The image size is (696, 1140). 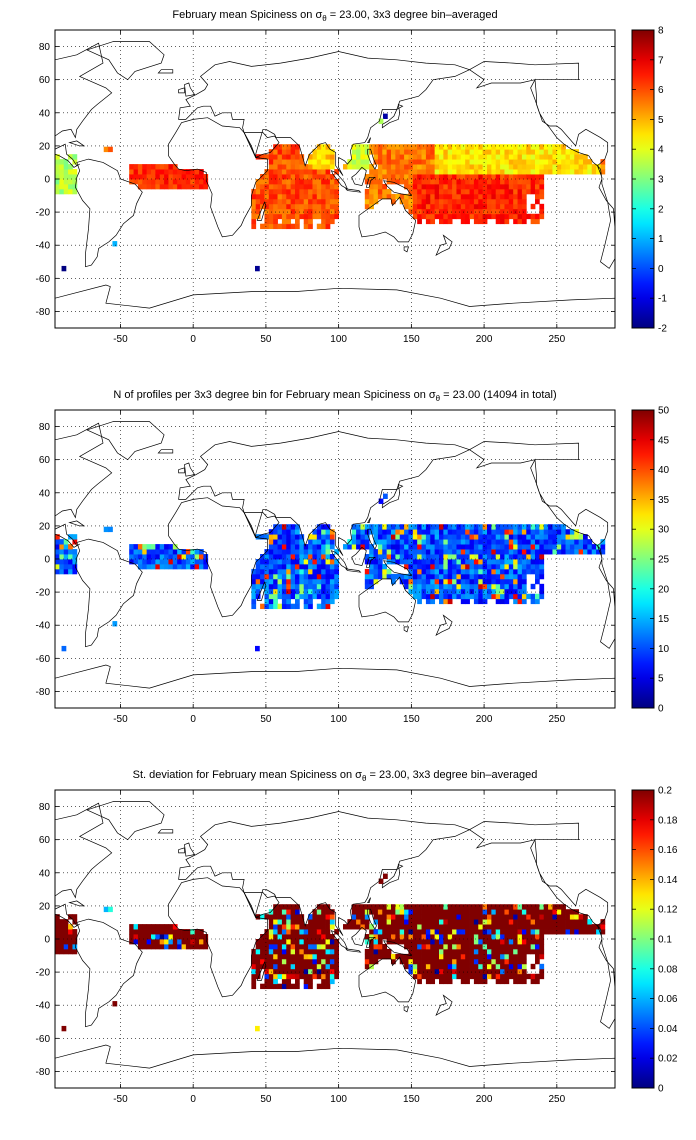 What do you see at coordinates (43, 213) in the screenshot?
I see `y-tick-label: -20` at bounding box center [43, 213].